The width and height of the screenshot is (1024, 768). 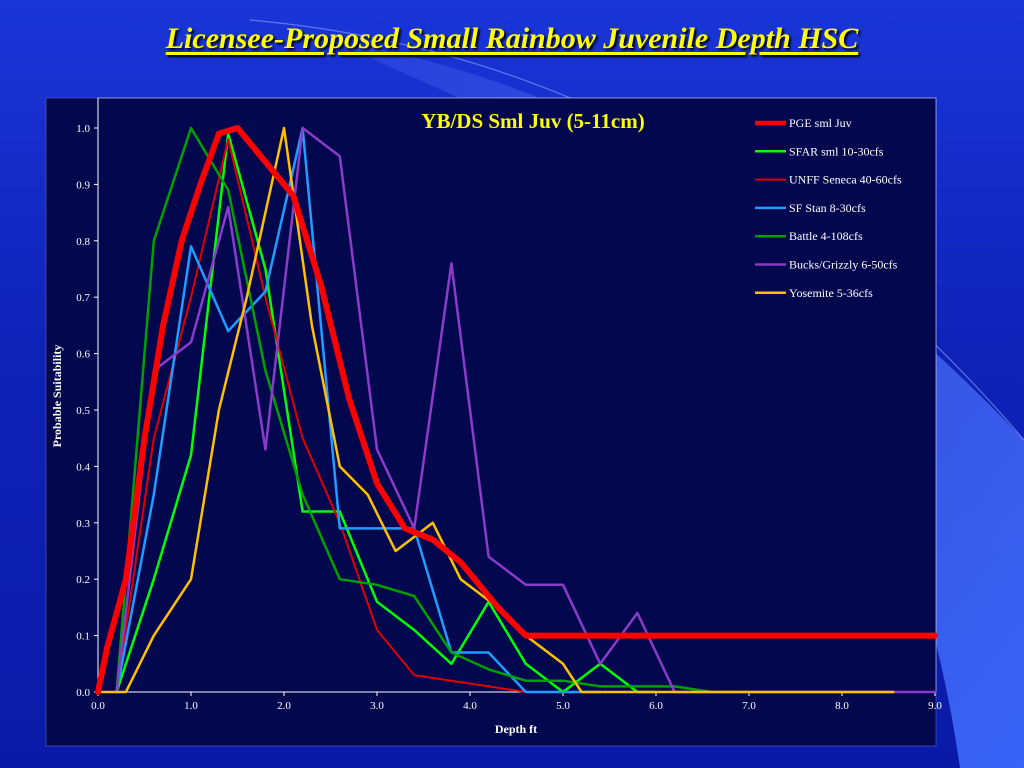 What do you see at coordinates (843, 265) in the screenshot?
I see `legend-label-bucks-grizzly-6-50cfs: Bucks/Grizzly 6-50cfs` at bounding box center [843, 265].